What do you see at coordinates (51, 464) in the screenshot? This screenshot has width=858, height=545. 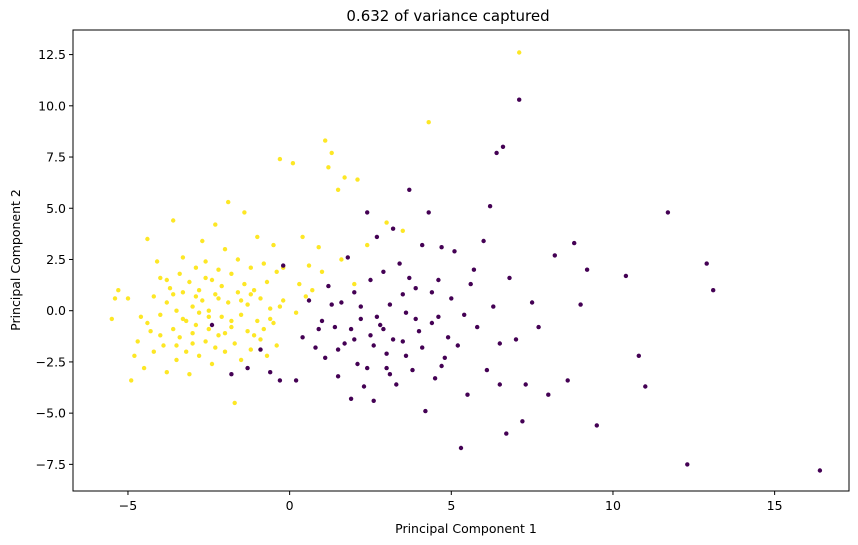 I see `y-tick-label: −7.5` at bounding box center [51, 464].